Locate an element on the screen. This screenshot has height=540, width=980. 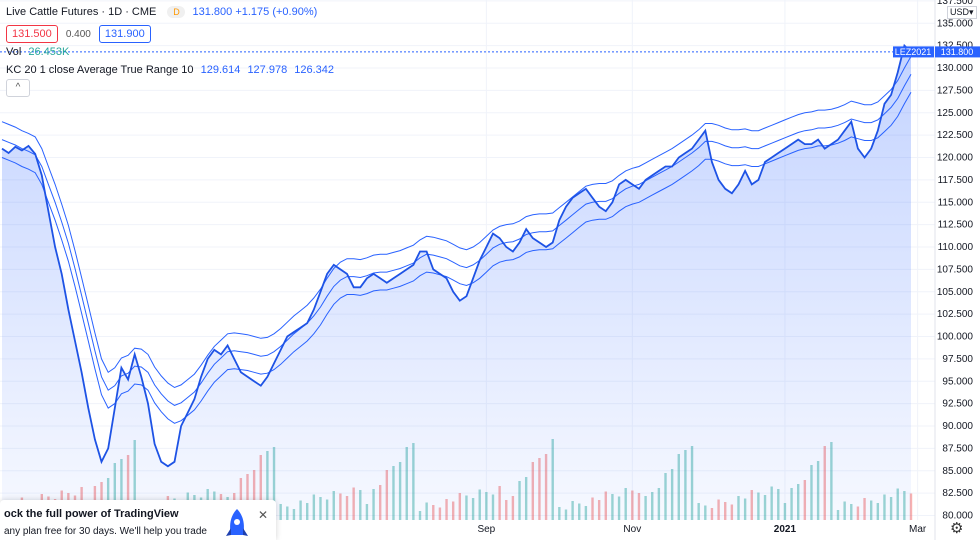
x-tick-label: Mar is located at coordinates (918, 529).